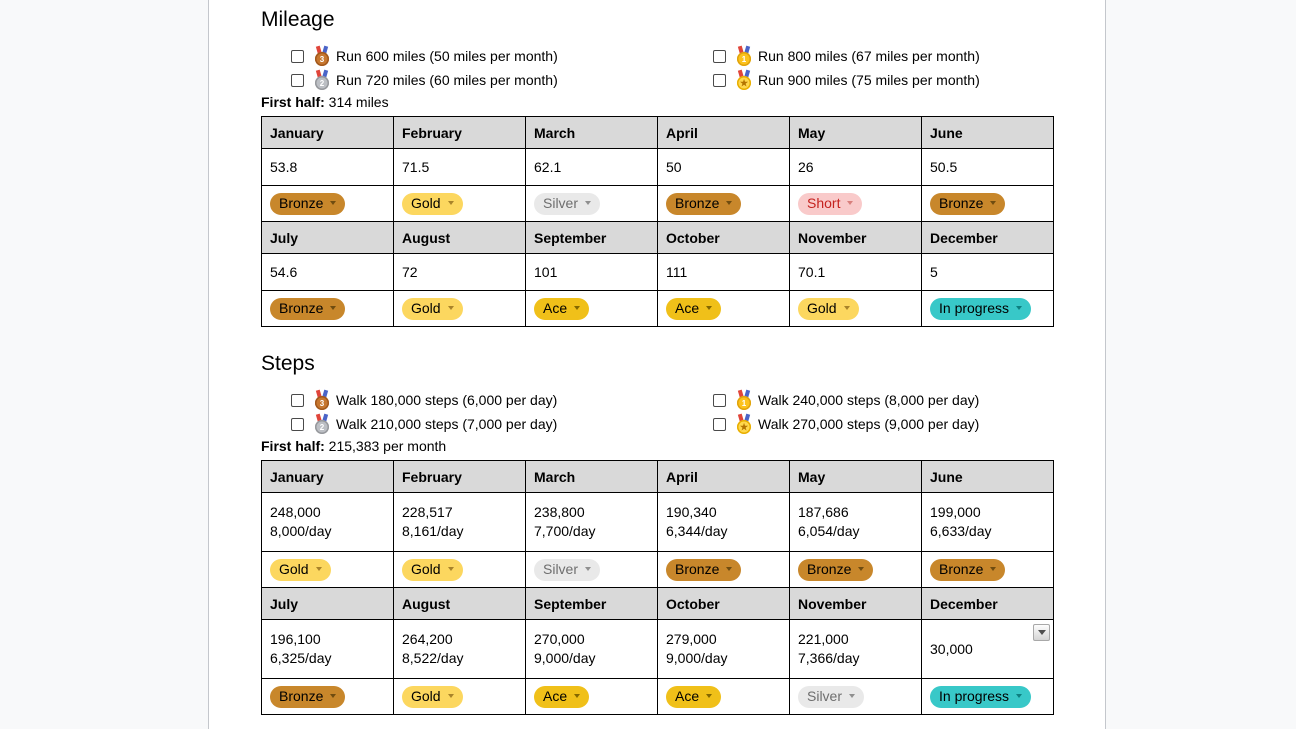  I want to click on value-cell: 71.5, so click(459, 167).